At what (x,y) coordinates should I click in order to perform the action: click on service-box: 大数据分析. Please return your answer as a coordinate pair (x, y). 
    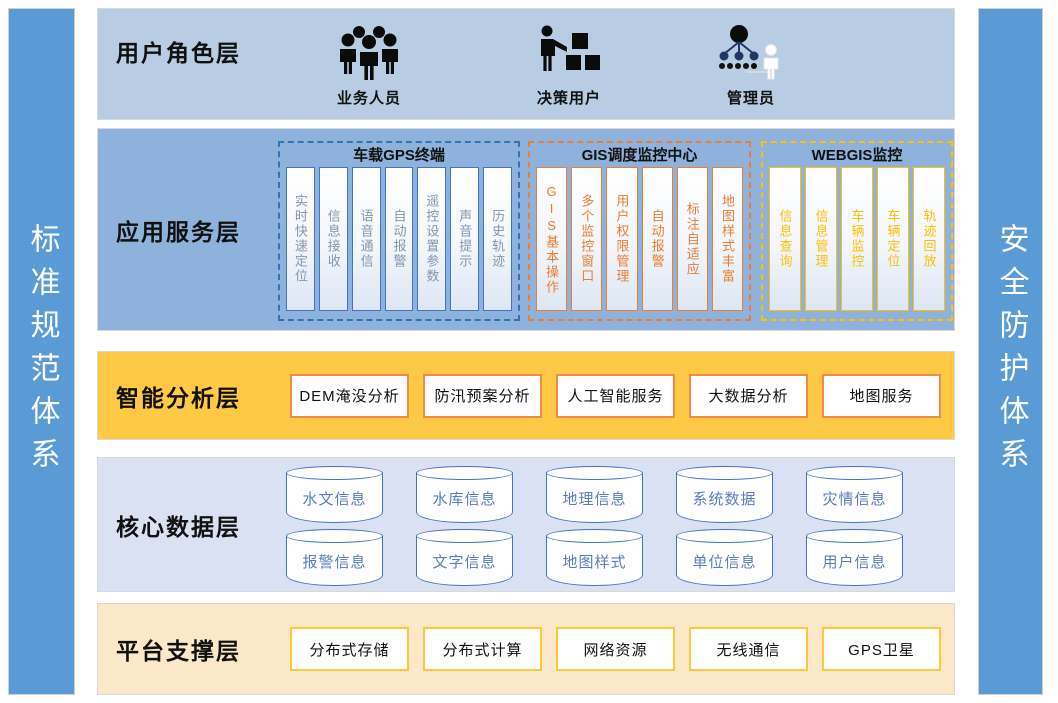
    Looking at the image, I should click on (748, 395).